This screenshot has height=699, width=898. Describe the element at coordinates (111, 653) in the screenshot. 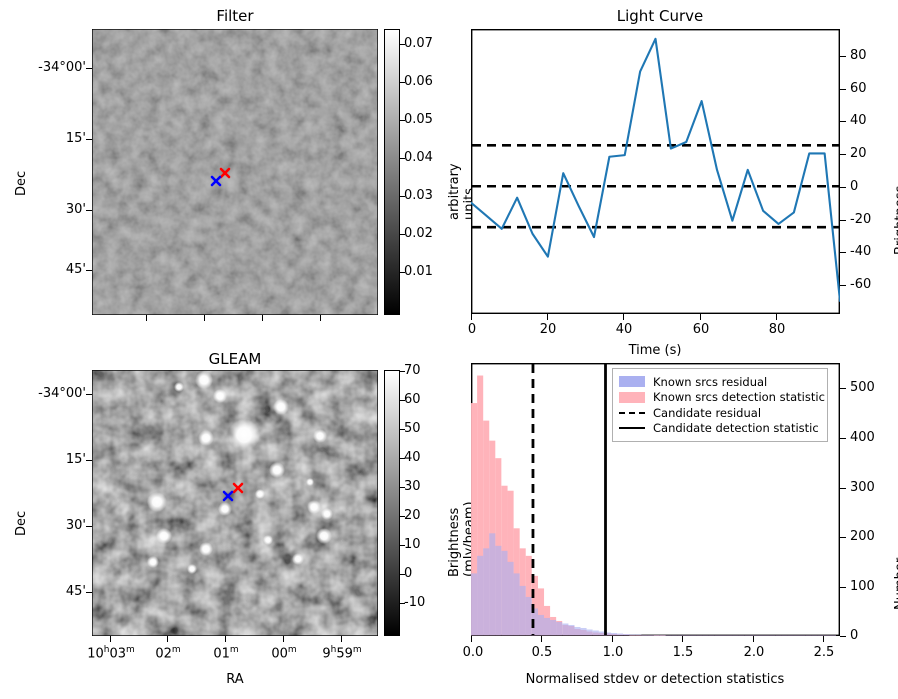

I see `ra-tick-0: 10h03m` at that location.